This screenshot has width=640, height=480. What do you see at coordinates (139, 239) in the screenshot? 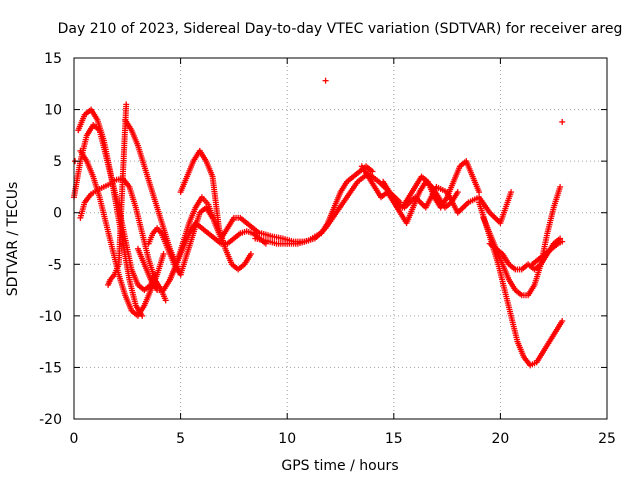
I see `series-arc-e` at bounding box center [139, 239].